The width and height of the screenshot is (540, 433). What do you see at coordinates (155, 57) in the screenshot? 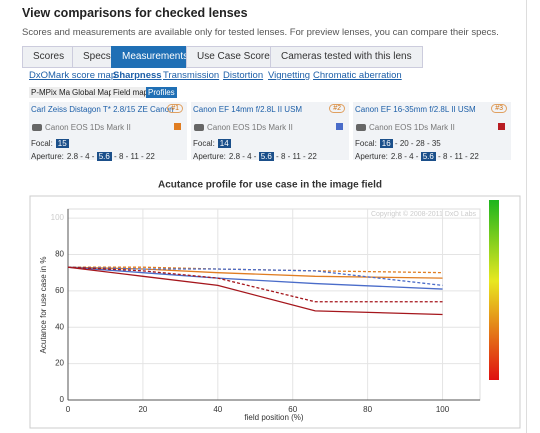
I see `tab: Measurements` at bounding box center [155, 57].